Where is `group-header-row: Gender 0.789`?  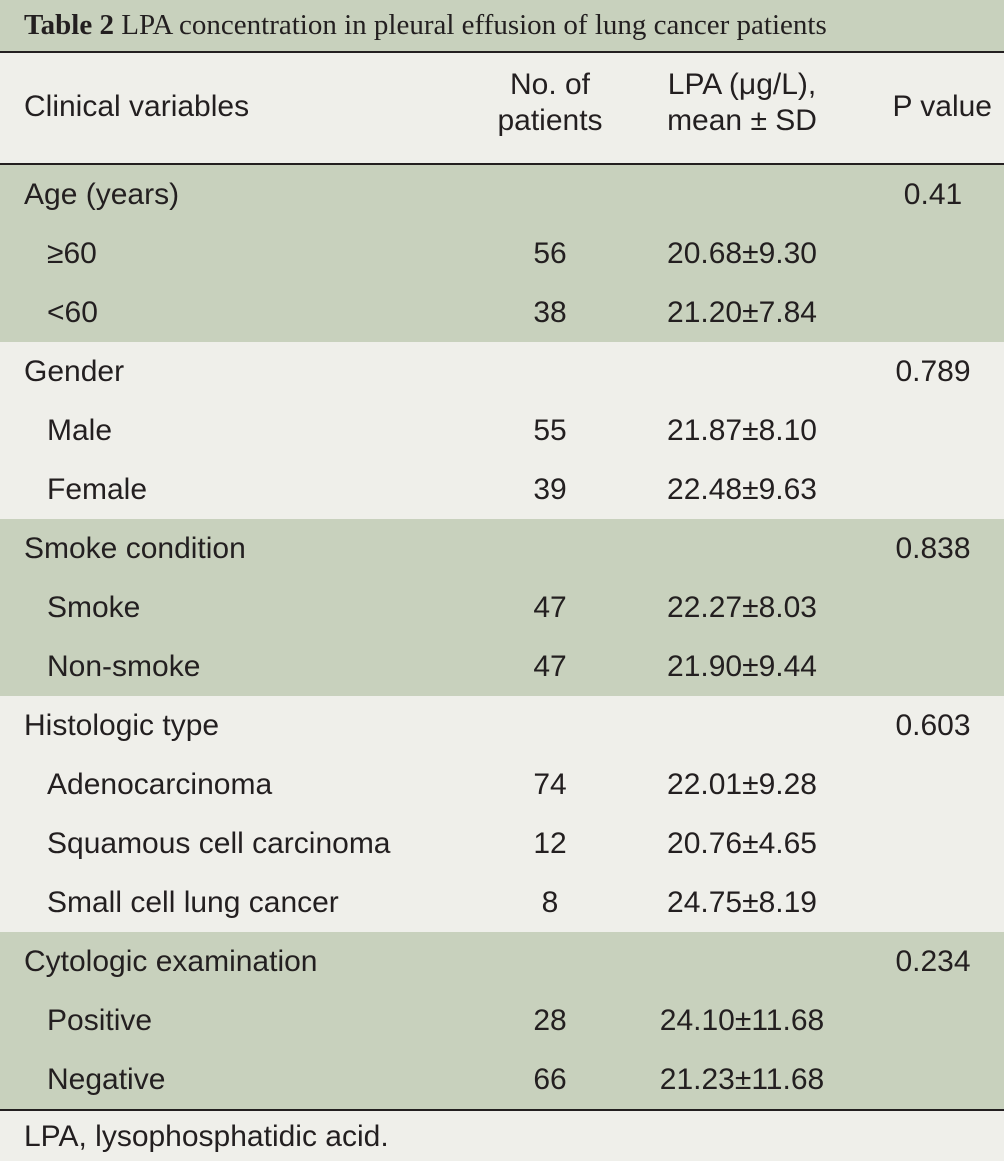 group-header-row: Gender 0.789 is located at coordinates (502, 371).